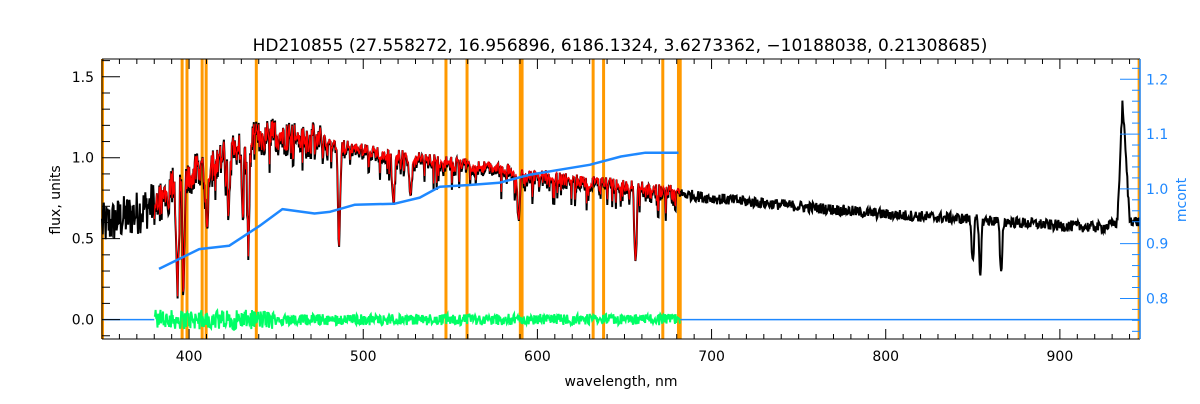  What do you see at coordinates (56, 199) in the screenshot?
I see `y-axis-label: flux, units` at bounding box center [56, 199].